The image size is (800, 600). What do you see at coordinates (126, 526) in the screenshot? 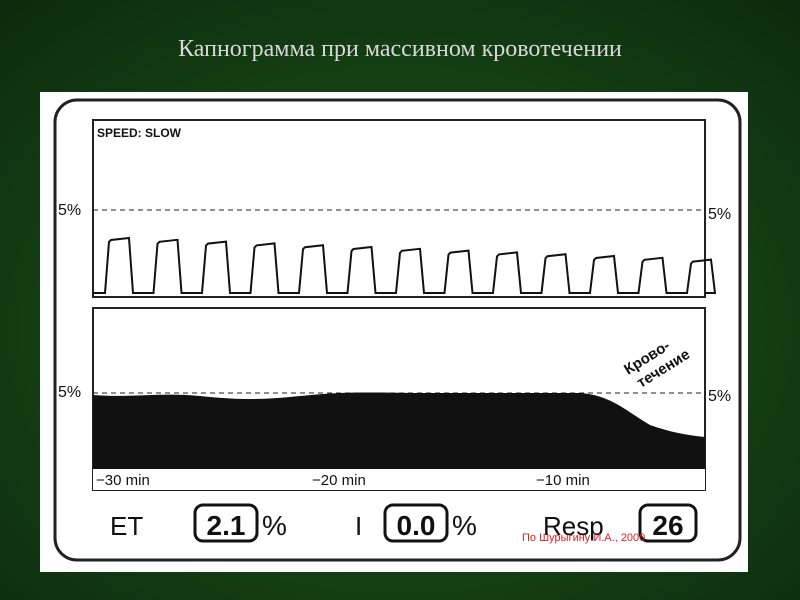
I see `readout-label: ET` at bounding box center [126, 526].